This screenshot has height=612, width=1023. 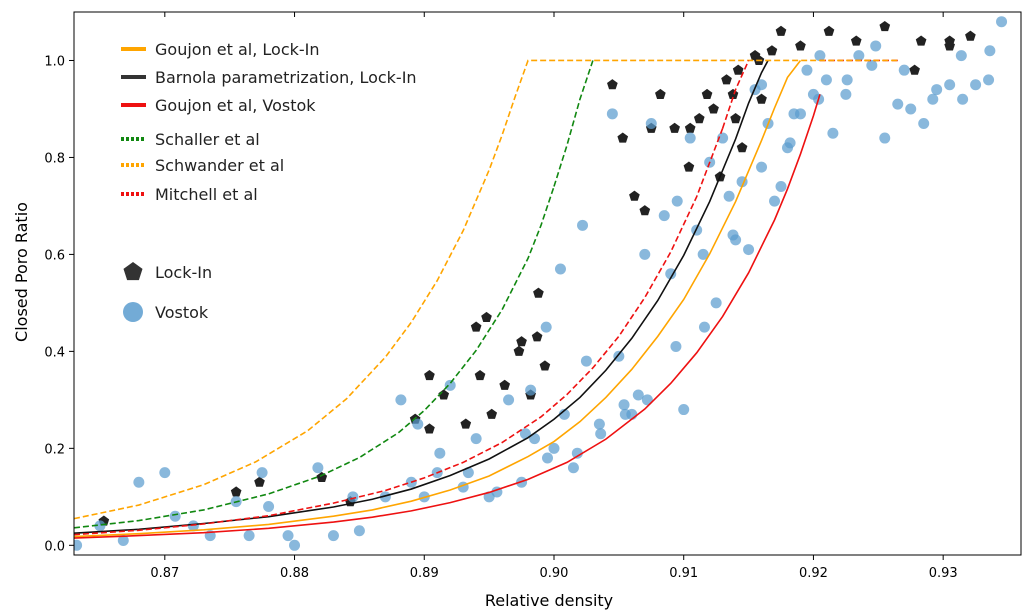 I want to click on legend-item: Lock-In, so click(x=167, y=272).